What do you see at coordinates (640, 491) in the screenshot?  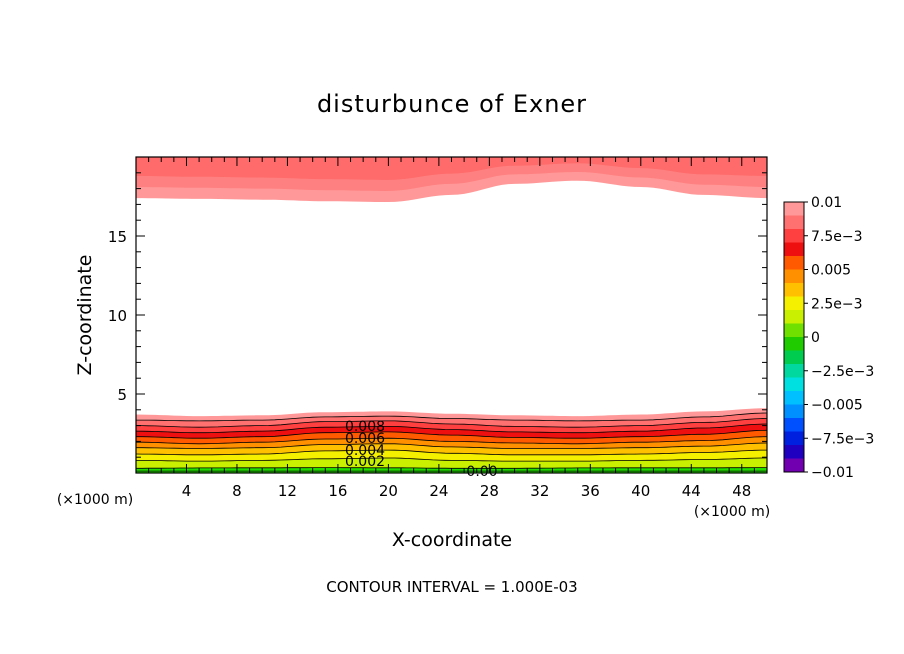 I see `x-tick-label: 40` at bounding box center [640, 491].